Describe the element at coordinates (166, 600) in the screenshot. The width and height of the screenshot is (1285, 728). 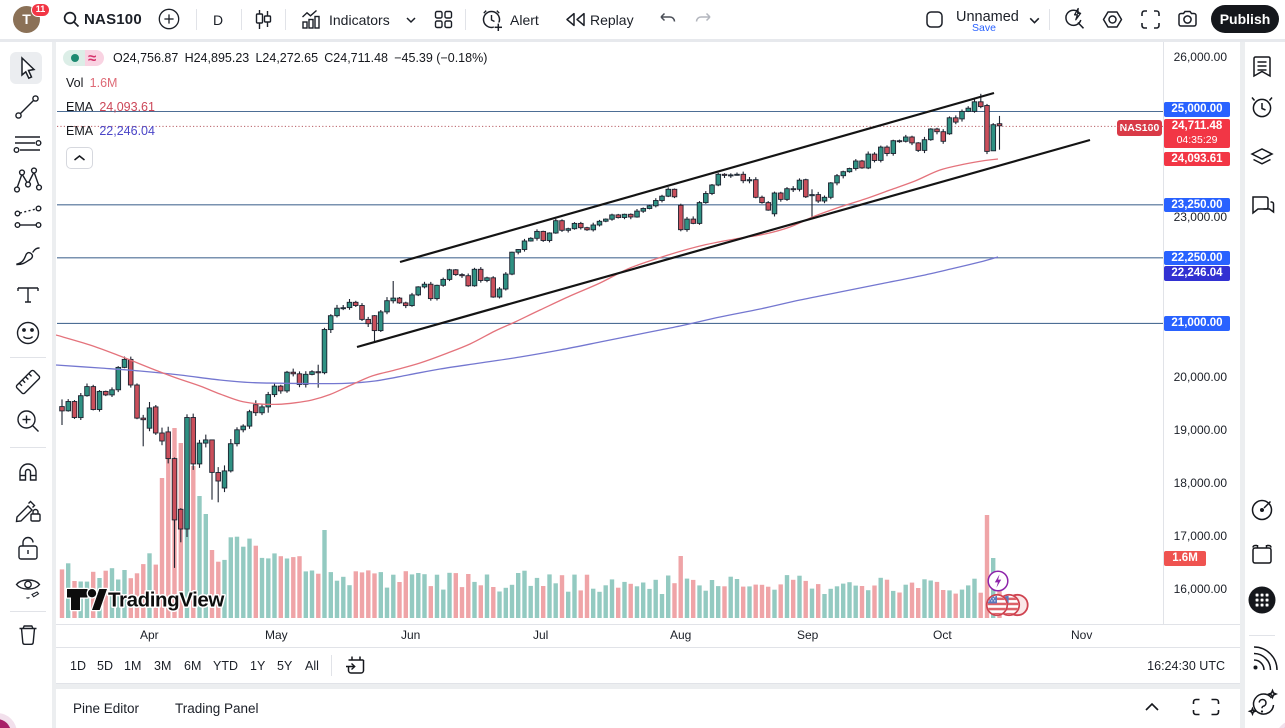
I see `svg-text: TradingView` at that location.